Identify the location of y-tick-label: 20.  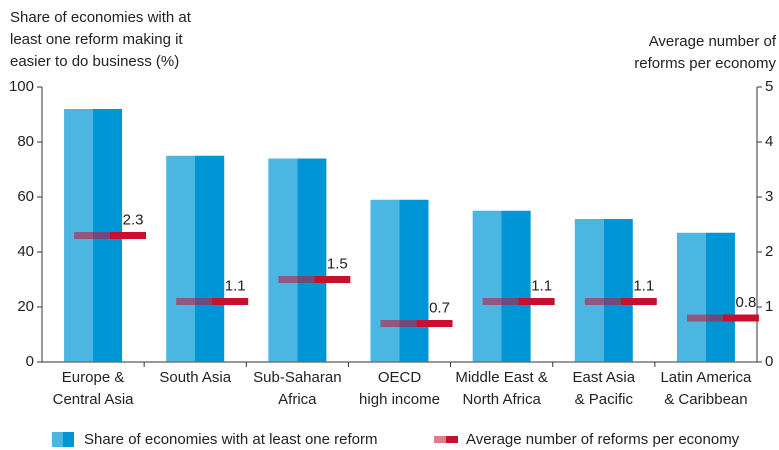
(25, 306).